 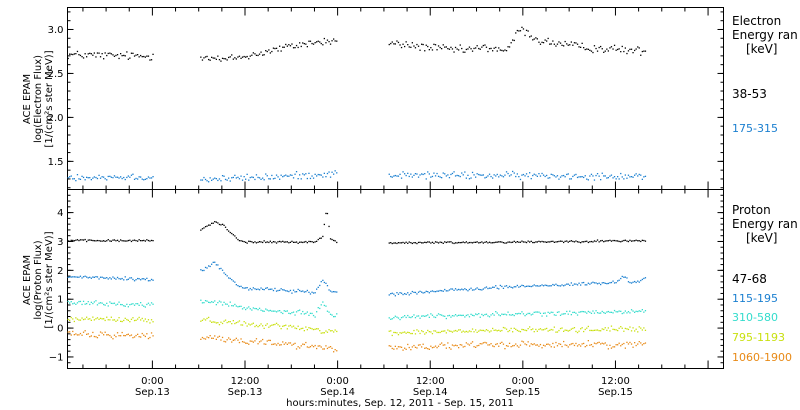 I want to click on y-tick-label: 2, so click(x=60, y=271).